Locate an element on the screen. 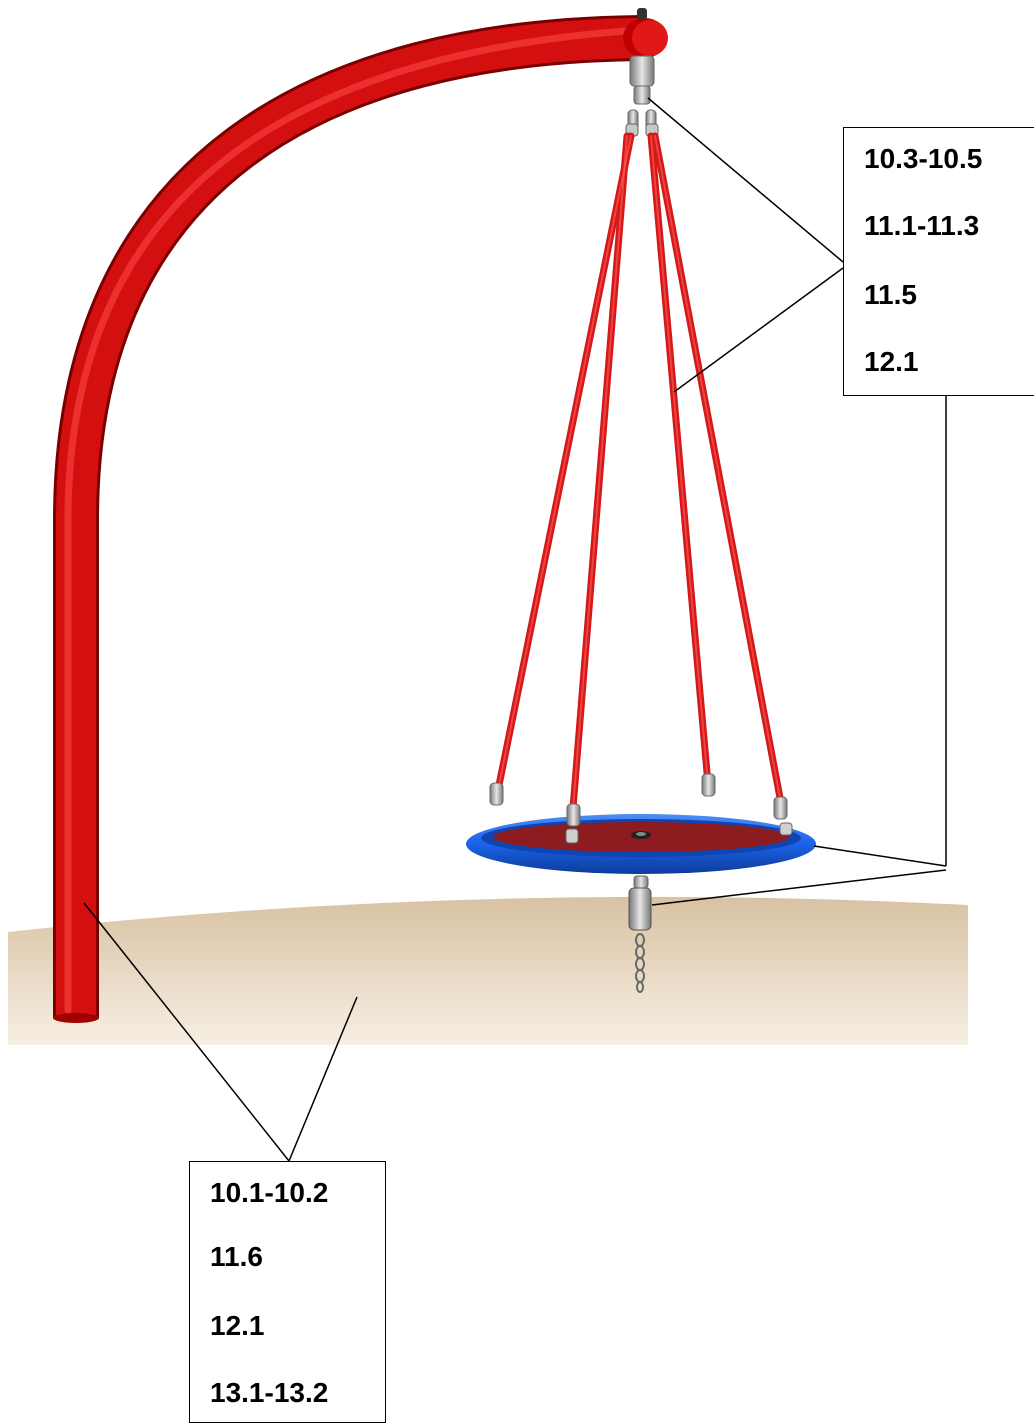 This screenshot has width=1034, height=1423. chain-icon is located at coordinates (640, 934).